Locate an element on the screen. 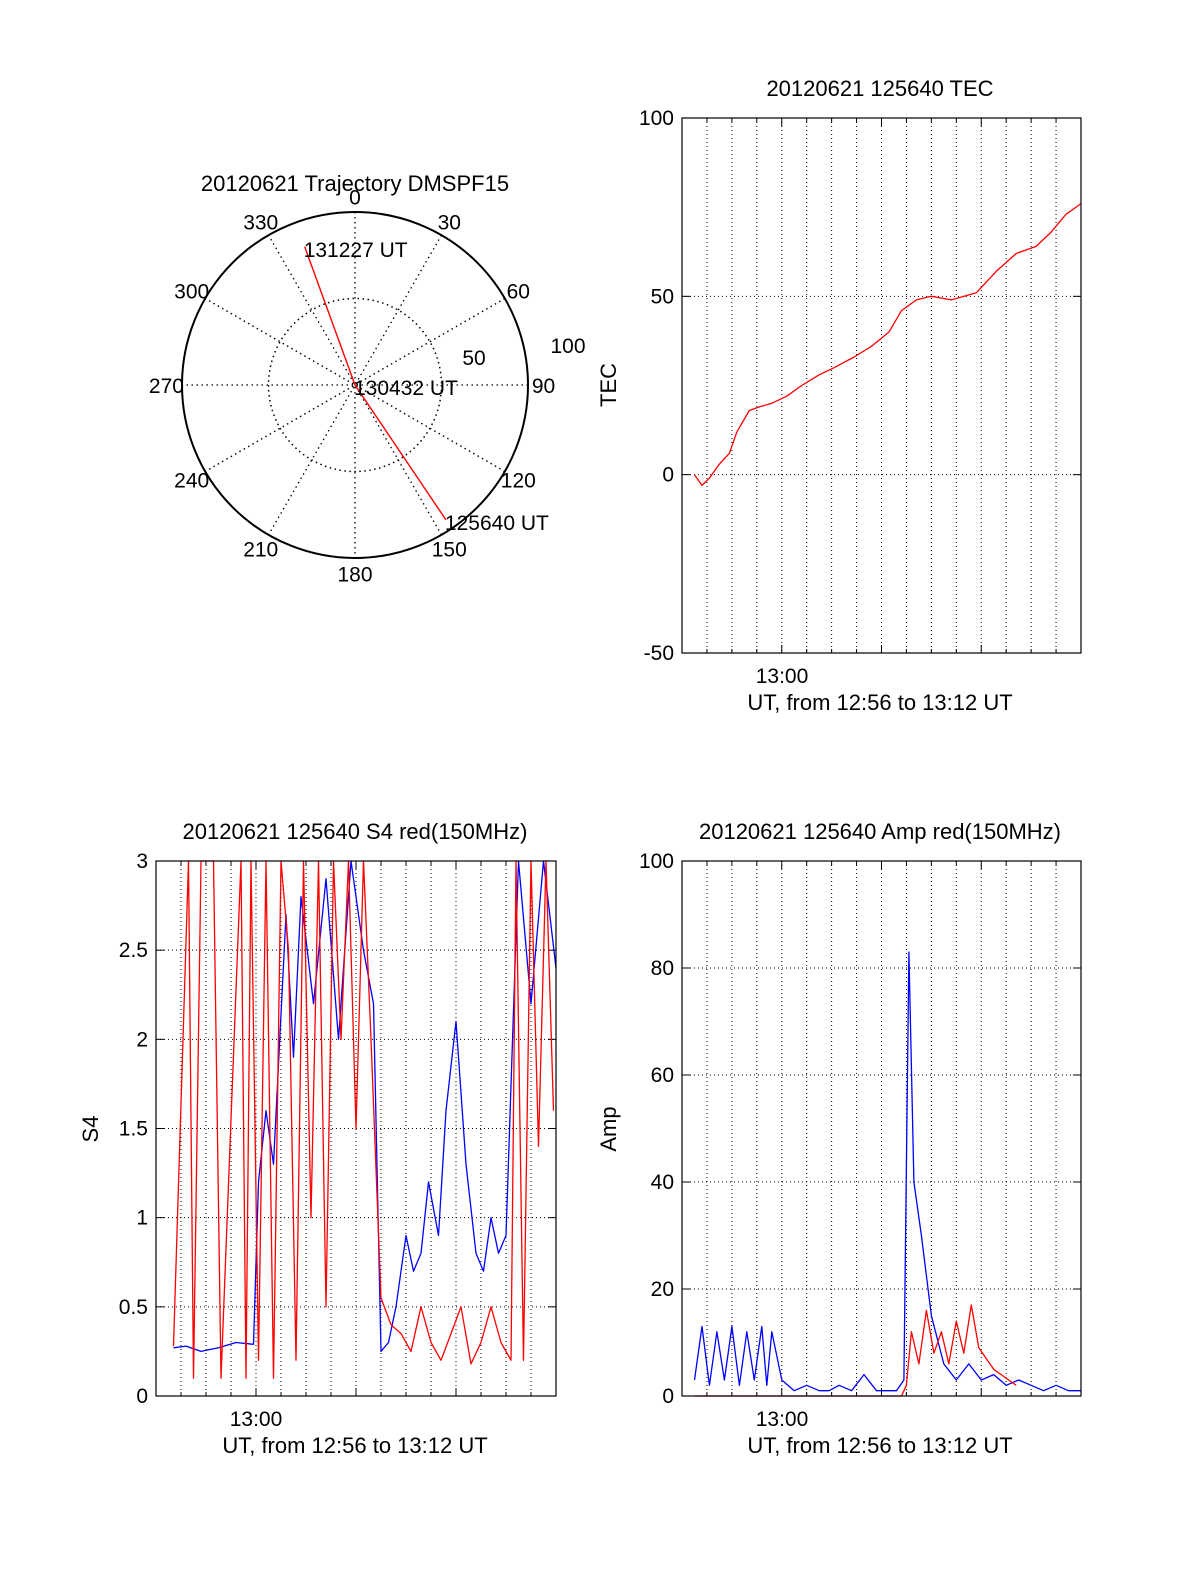  amp-y-tick-label: 40 is located at coordinates (662, 1182).